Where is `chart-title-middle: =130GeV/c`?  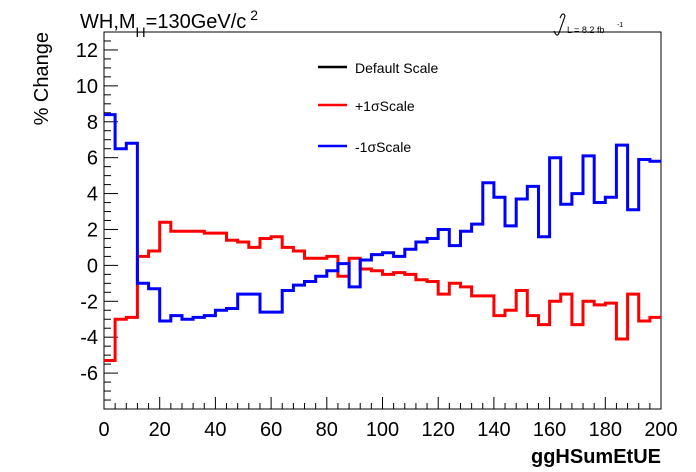 chart-title-middle: =130GeV/c is located at coordinates (196, 22).